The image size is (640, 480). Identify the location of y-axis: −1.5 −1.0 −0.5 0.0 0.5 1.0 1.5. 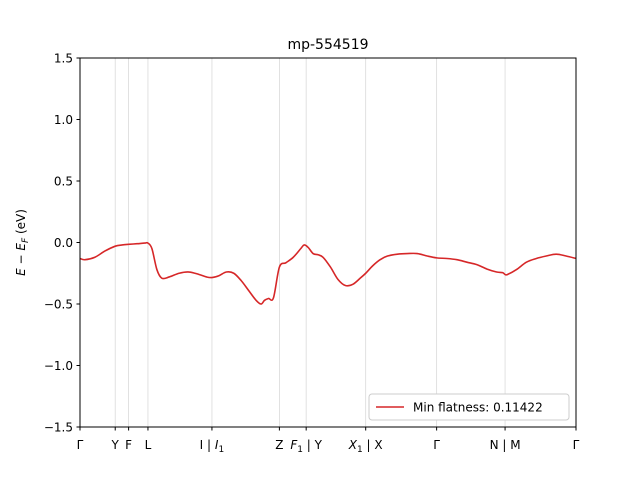
(62, 243).